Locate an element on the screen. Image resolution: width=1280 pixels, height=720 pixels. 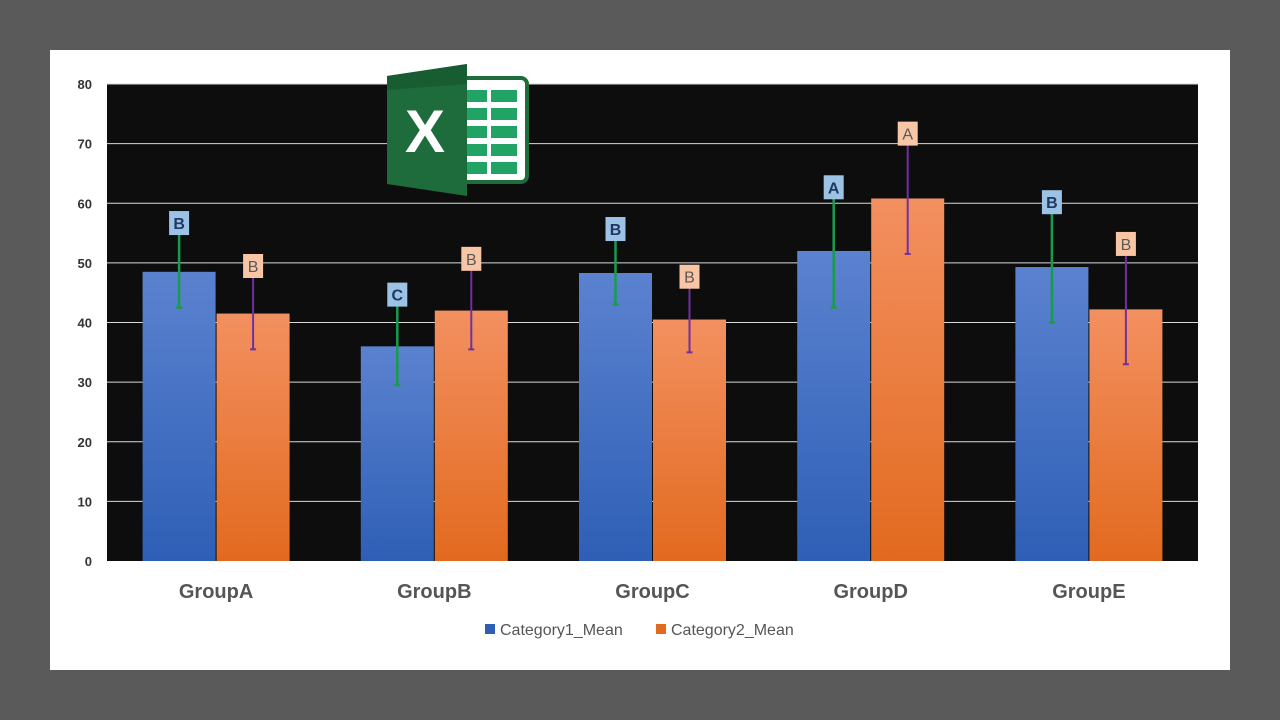
legend-item: Category1_Mean is located at coordinates (554, 630).